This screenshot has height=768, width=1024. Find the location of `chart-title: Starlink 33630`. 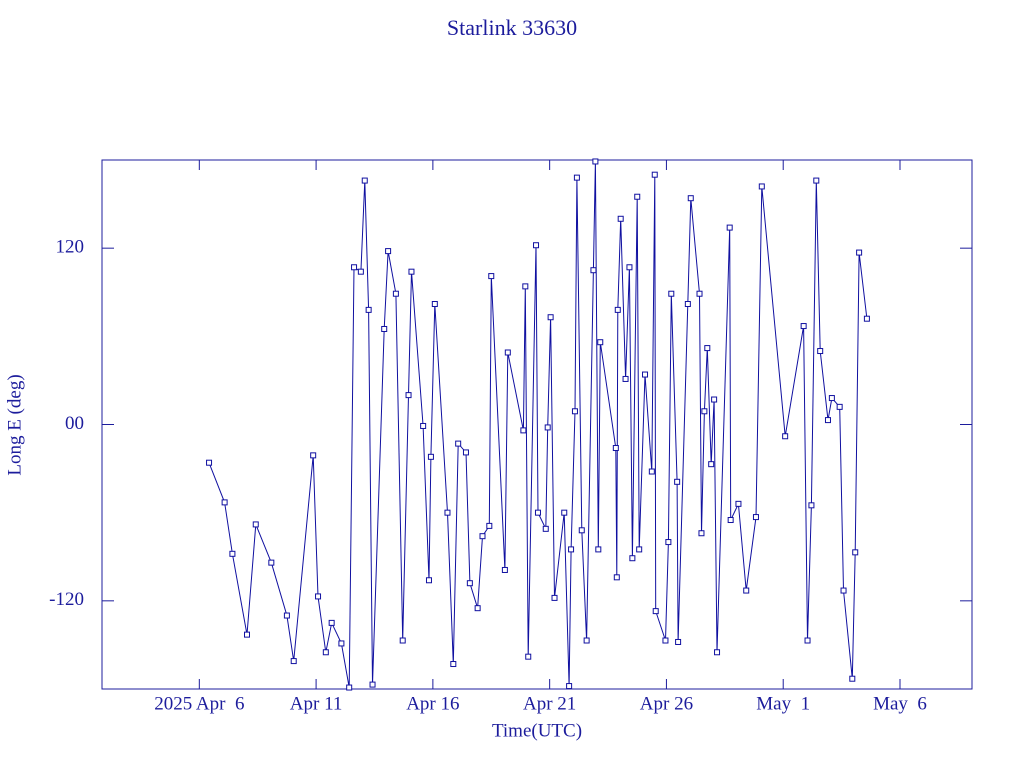

chart-title: Starlink 33630 is located at coordinates (512, 27).